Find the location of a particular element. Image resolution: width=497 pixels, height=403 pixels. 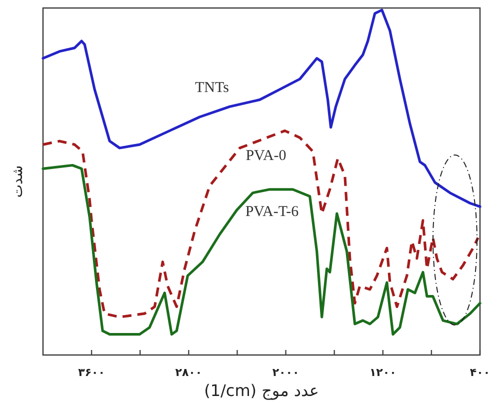

series-label: PVA-T-6 is located at coordinates (272, 212).